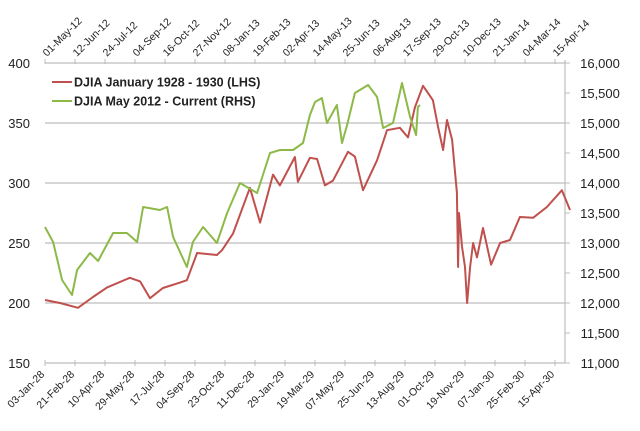  I want to click on left-axis-tick-label: 300, so click(19, 183).